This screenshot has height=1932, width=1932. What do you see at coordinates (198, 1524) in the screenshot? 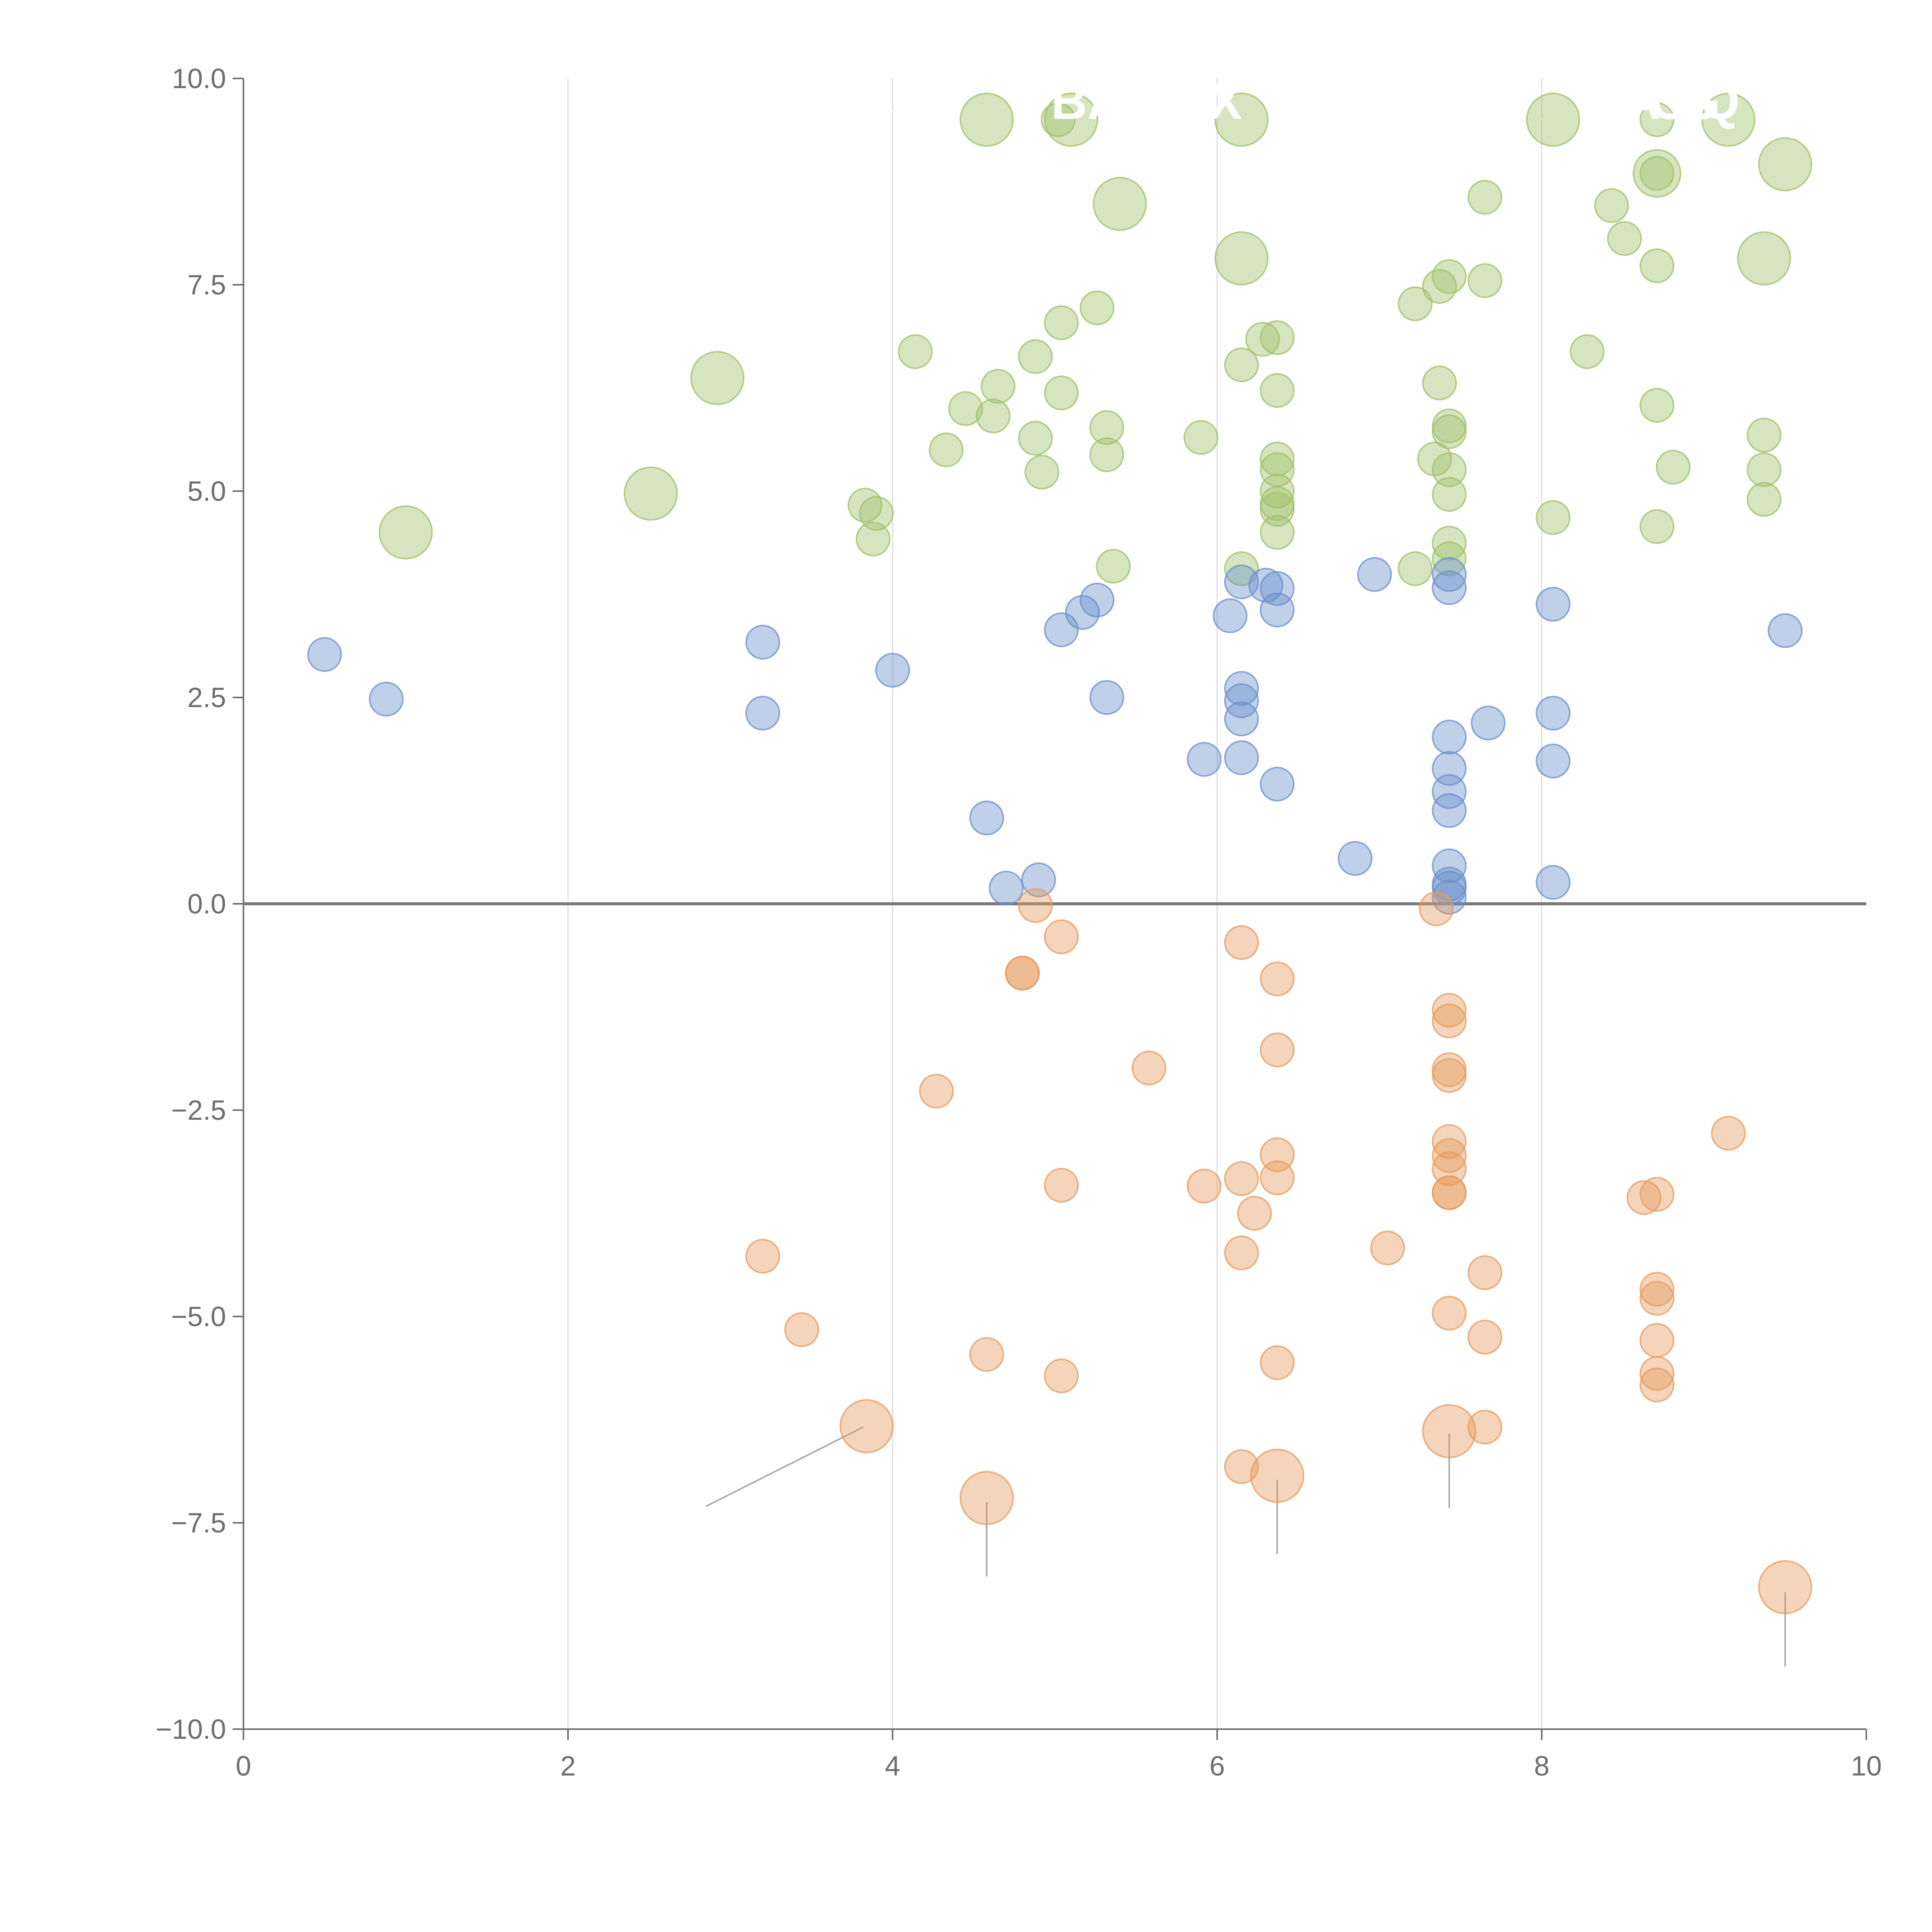
I see `y-tick-label: −7.5` at bounding box center [198, 1524].